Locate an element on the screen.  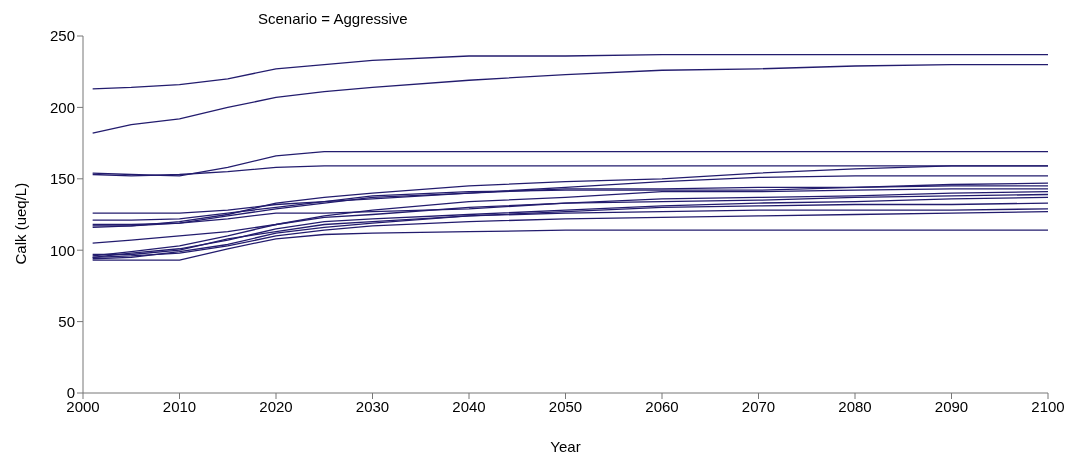
x-tick-label: 2090 is located at coordinates (951, 406).